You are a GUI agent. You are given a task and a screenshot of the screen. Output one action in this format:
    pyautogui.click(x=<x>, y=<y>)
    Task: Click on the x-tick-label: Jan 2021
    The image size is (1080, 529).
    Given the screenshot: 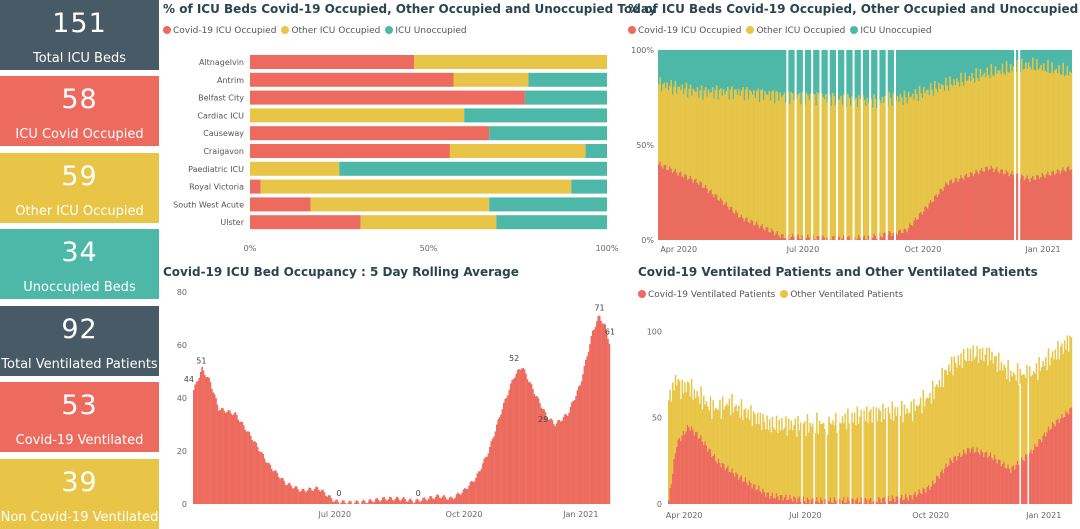 What is the action you would take?
    pyautogui.click(x=1042, y=249)
    